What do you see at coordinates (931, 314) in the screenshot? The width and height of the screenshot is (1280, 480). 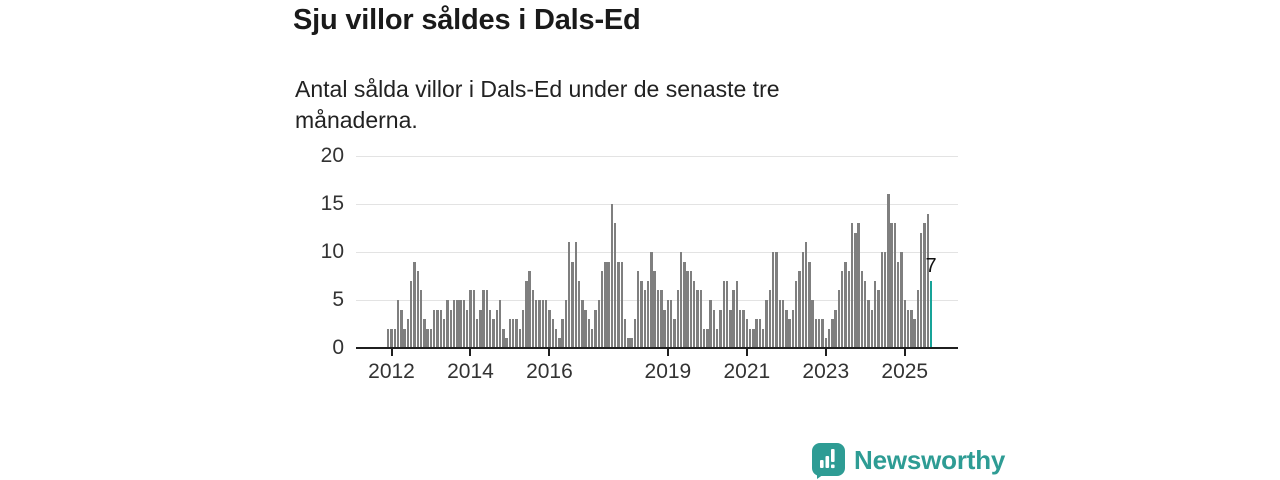 I see `highlighted-bar` at bounding box center [931, 314].